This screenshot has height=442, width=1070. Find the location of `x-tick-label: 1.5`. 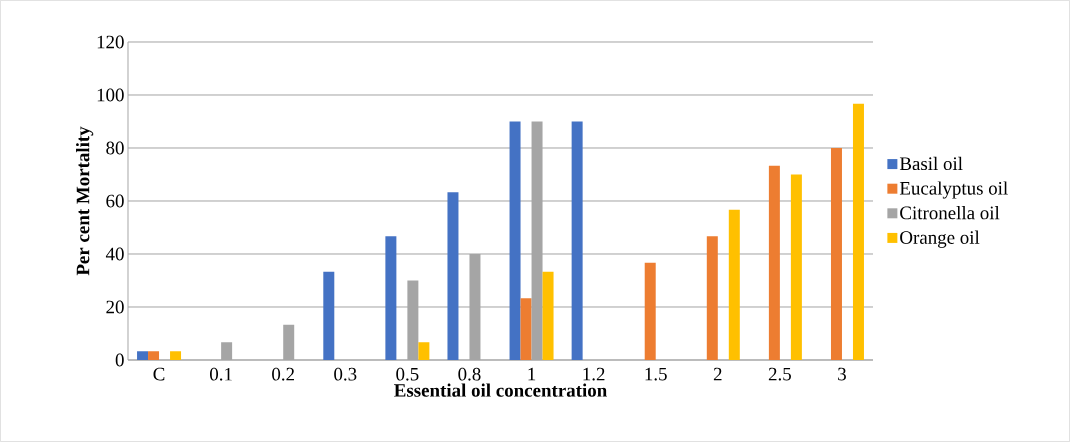

x-tick-label: 1.5 is located at coordinates (656, 374).